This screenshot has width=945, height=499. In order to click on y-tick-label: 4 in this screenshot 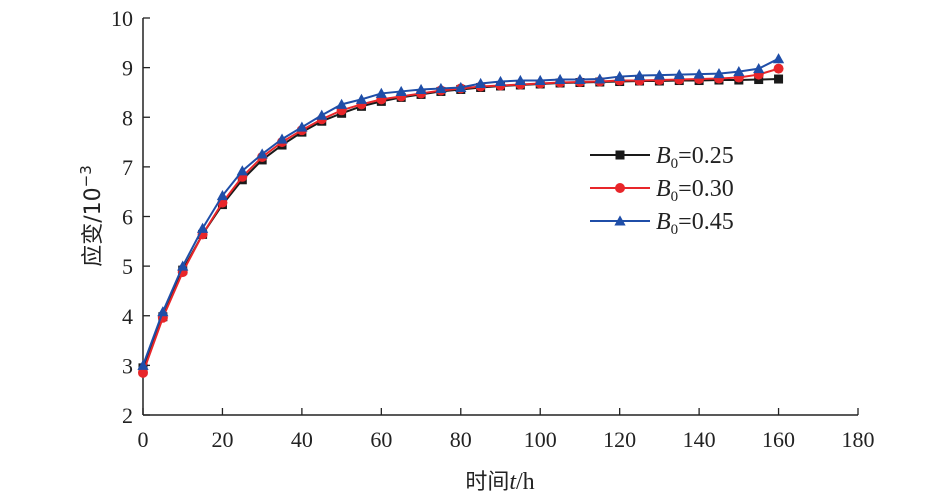, I will do `click(127, 316)`.